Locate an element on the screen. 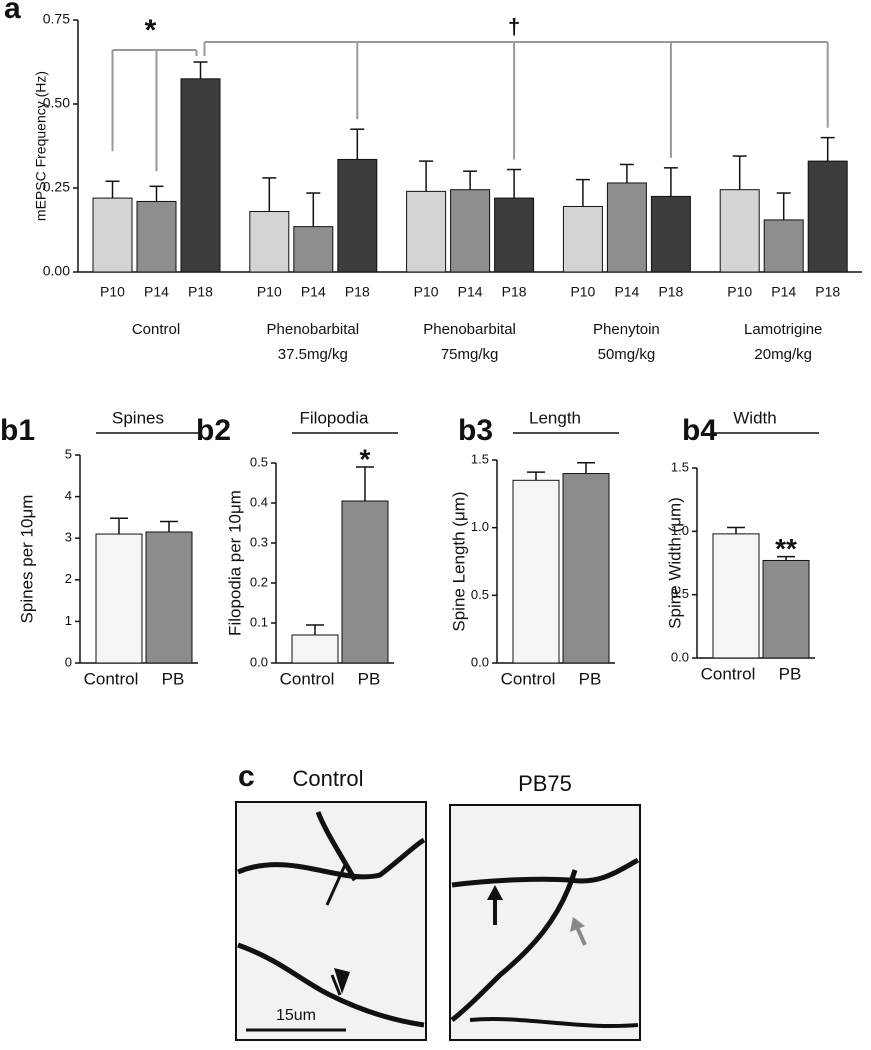  group-label: 75mg/kg is located at coordinates (470, 354).